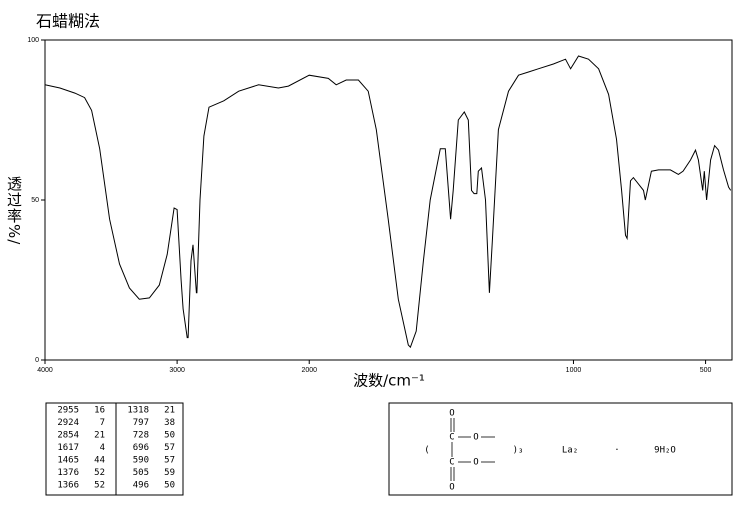 The image size is (738, 510). I want to click on x-tick-label: 1000, so click(574, 370).